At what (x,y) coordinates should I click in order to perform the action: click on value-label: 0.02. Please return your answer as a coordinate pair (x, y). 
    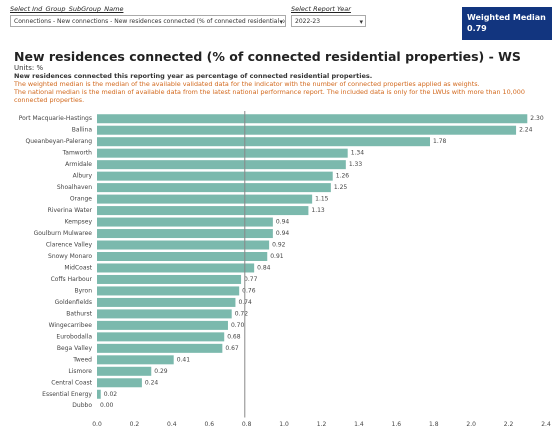
    Looking at the image, I should click on (111, 394).